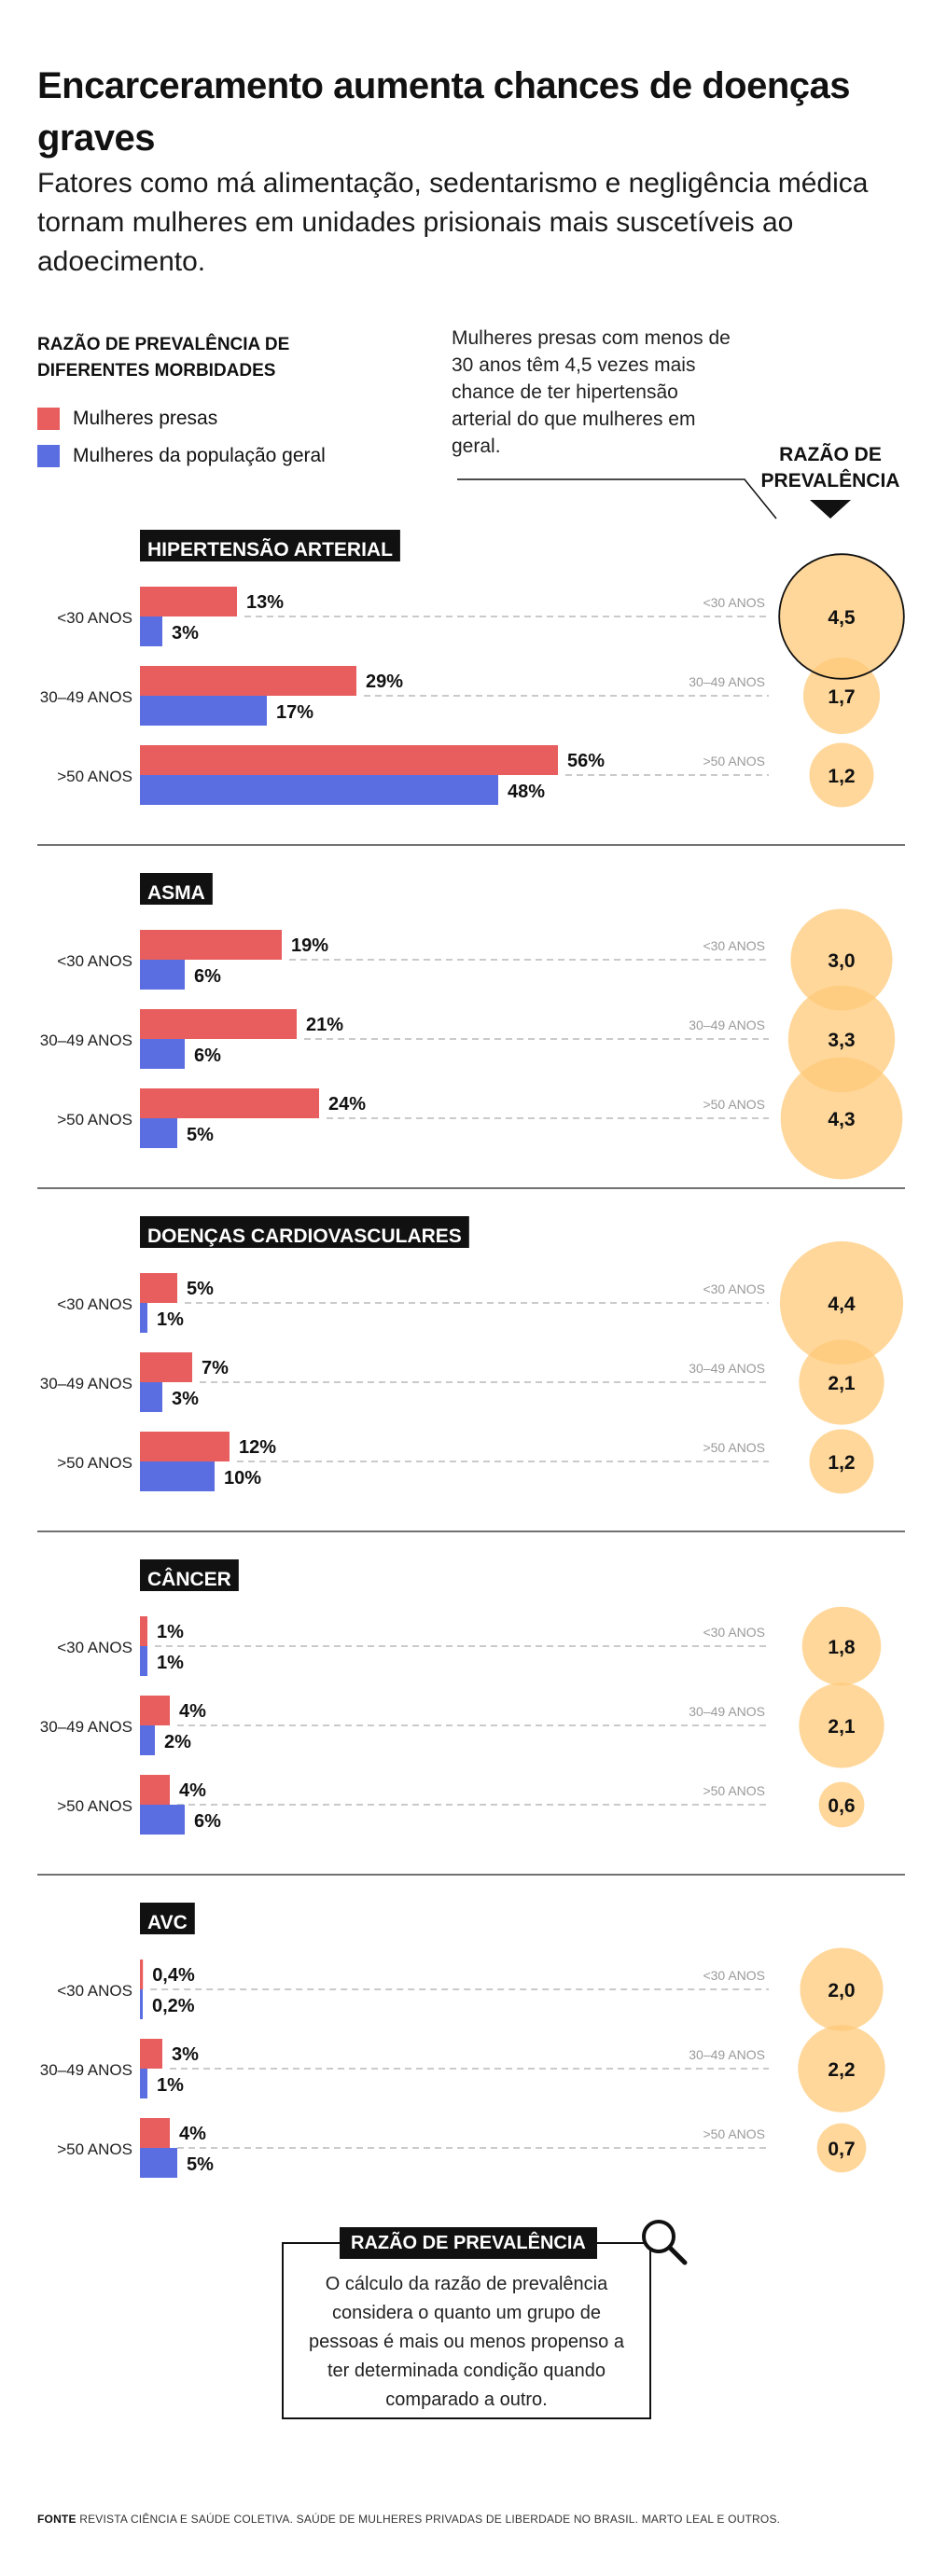 The image size is (933, 2576). I want to click on ratio-bubble-highlight, so click(841, 616).